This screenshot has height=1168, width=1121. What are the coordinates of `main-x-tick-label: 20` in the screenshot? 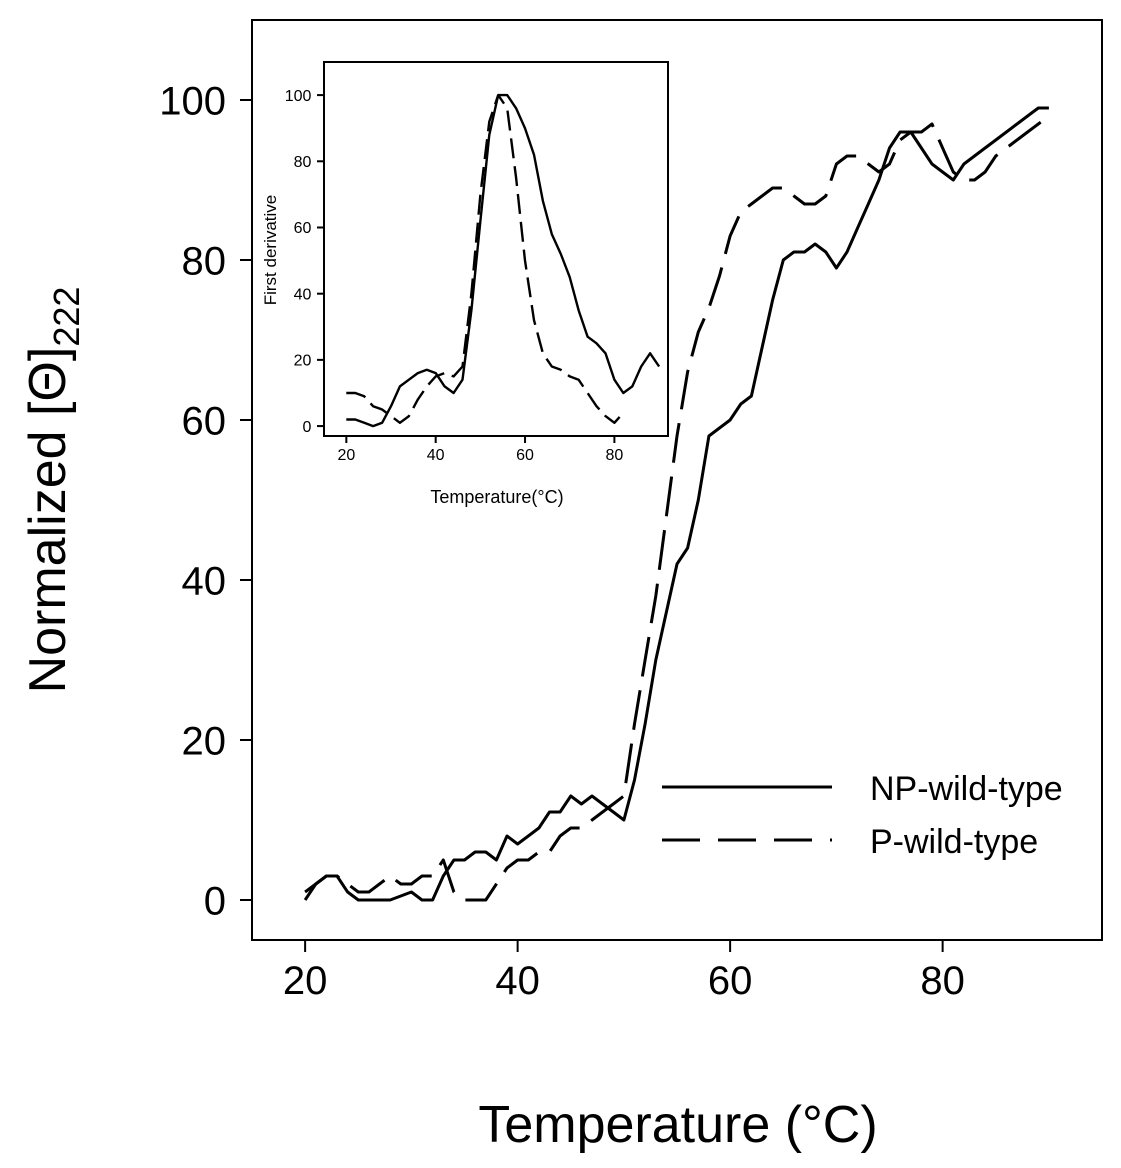 It's located at (305, 981).